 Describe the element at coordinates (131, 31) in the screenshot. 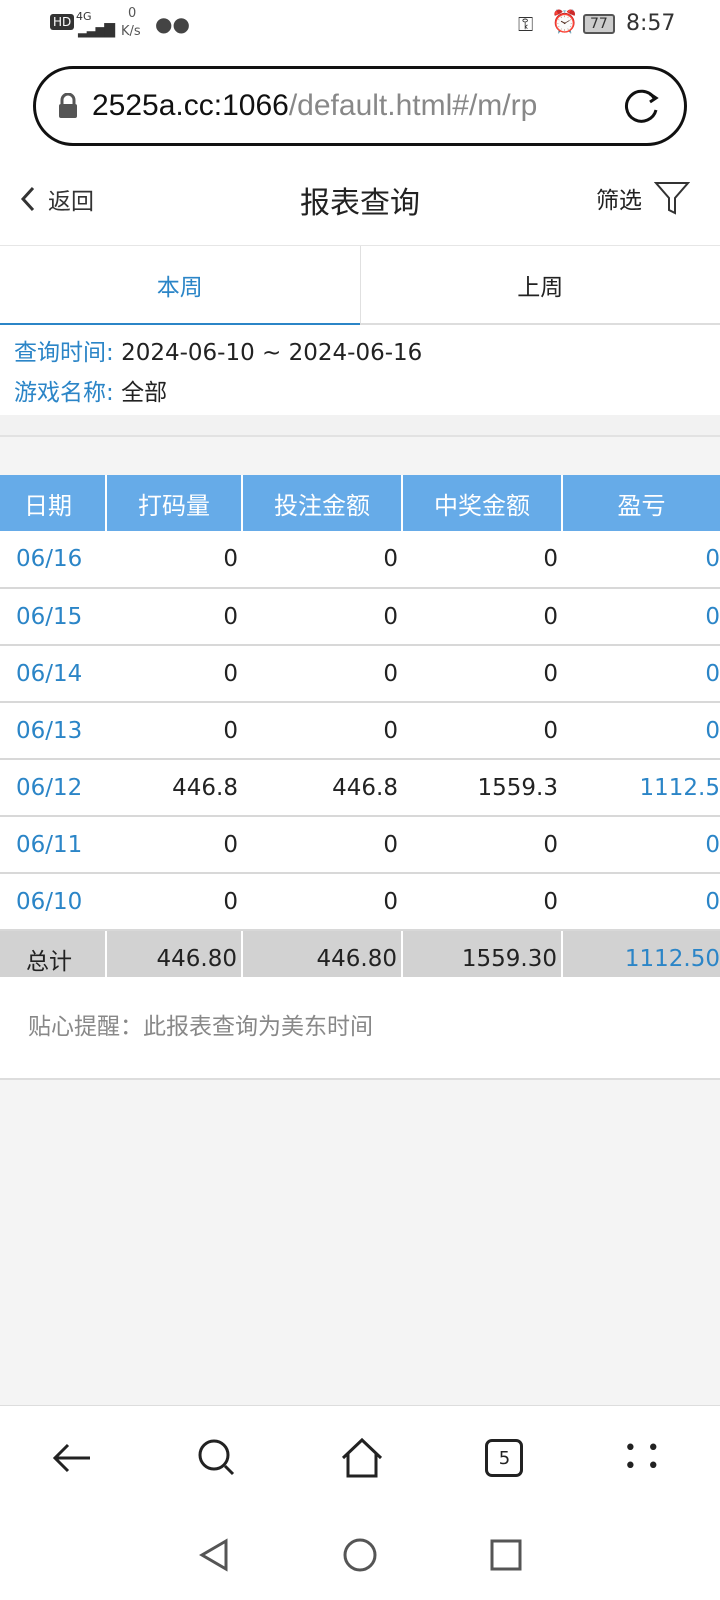

I see `net-speed-unit: K/s` at that location.